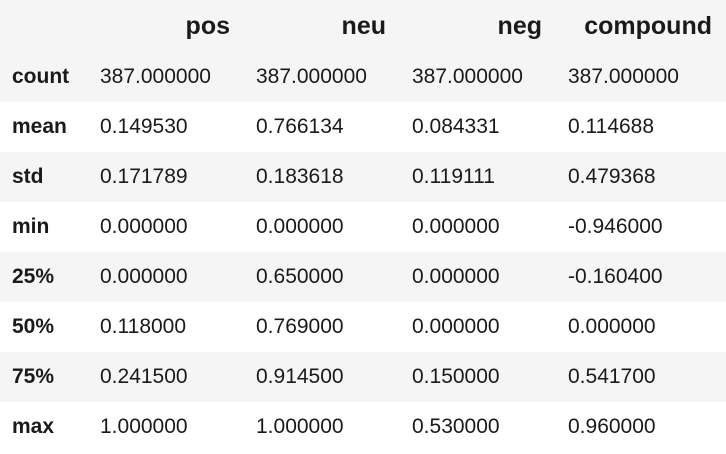 The height and width of the screenshot is (454, 726). Describe the element at coordinates (519, 25) in the screenshot. I see `column-header-neg: neg` at that location.